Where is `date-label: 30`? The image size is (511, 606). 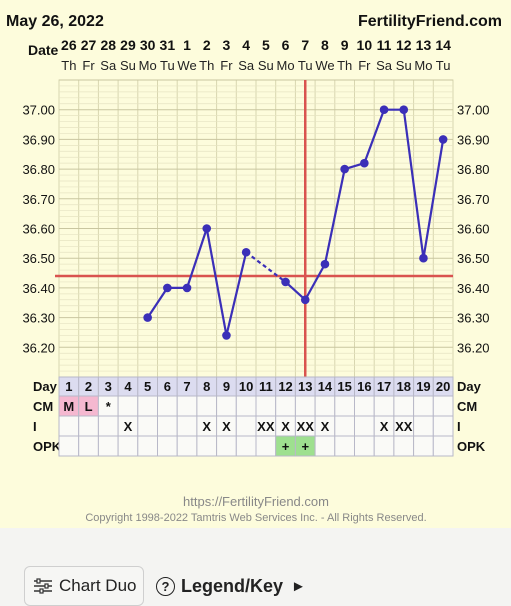 date-label: 30 is located at coordinates (148, 45).